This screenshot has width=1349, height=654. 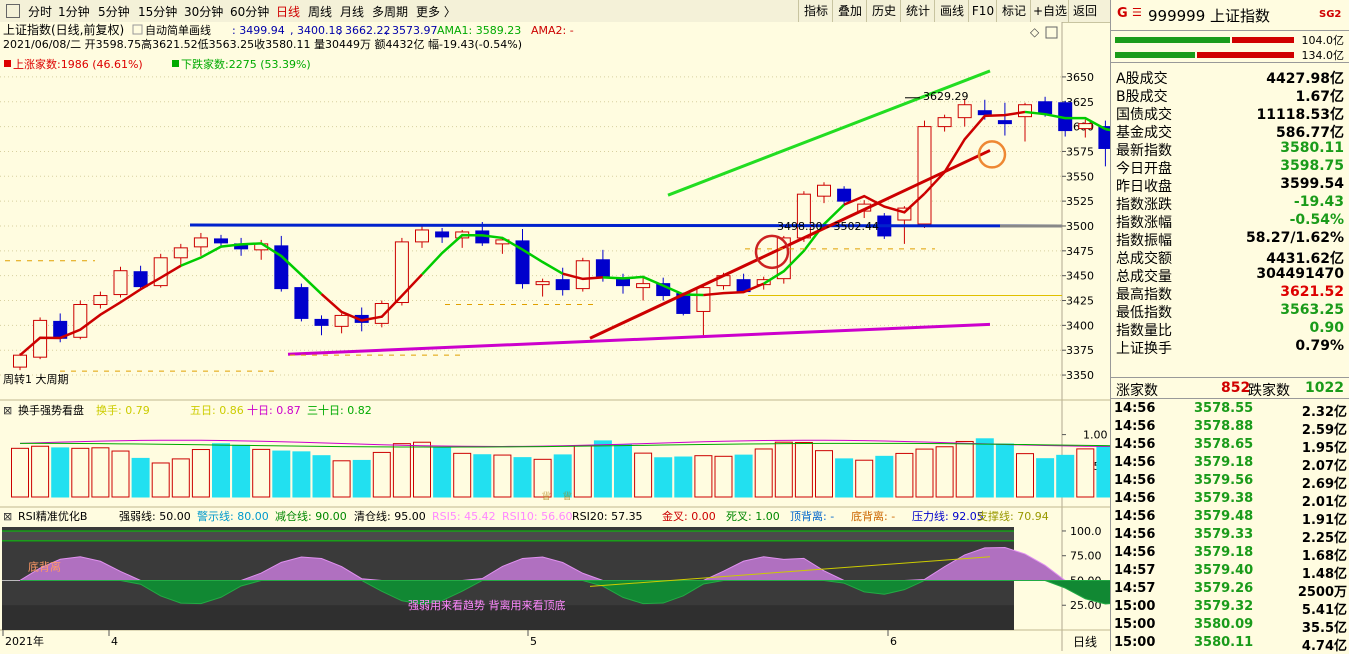 What do you see at coordinates (982, 11) in the screenshot?
I see `tool-button-5: F10` at bounding box center [982, 11].